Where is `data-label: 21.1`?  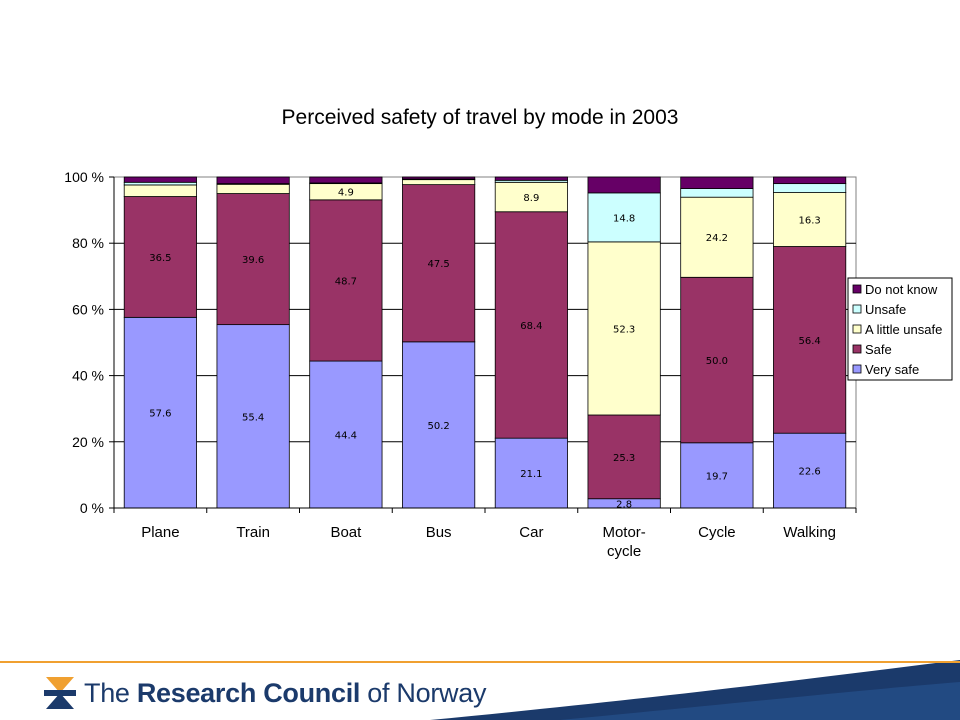 data-label: 21.1 is located at coordinates (531, 474).